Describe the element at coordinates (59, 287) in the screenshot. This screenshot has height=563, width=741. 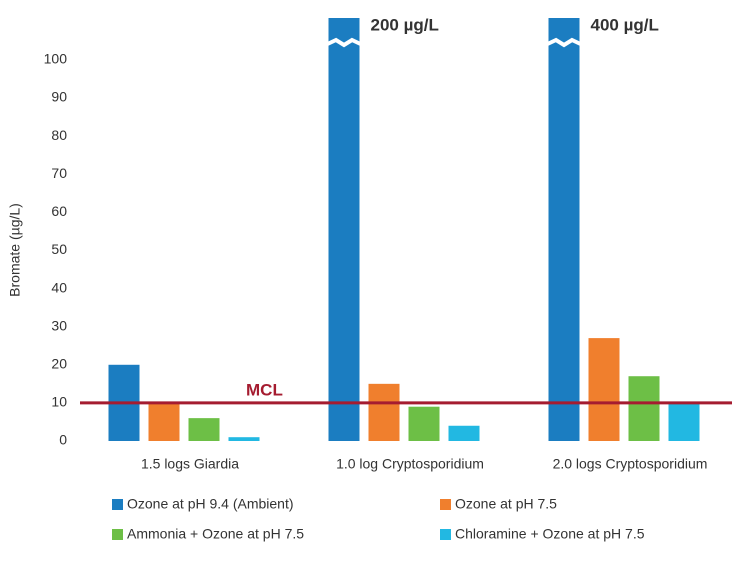
I see `y-tick-label: 40` at that location.